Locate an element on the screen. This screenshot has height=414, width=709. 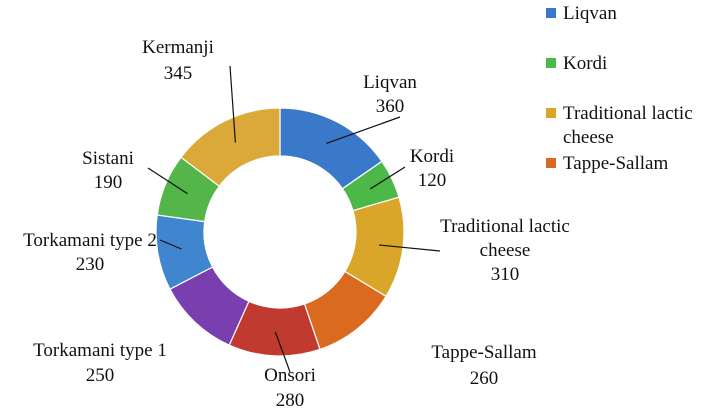
legend-swatch-traditional-lactic-cheese is located at coordinates (551, 113).